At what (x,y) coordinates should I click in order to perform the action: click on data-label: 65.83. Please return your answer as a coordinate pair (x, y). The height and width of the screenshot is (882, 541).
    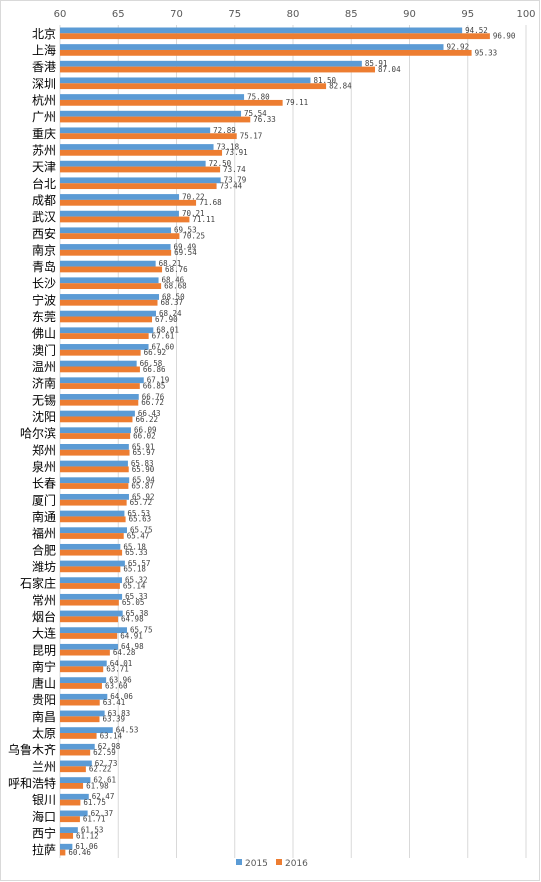
    Looking at the image, I should click on (142, 463).